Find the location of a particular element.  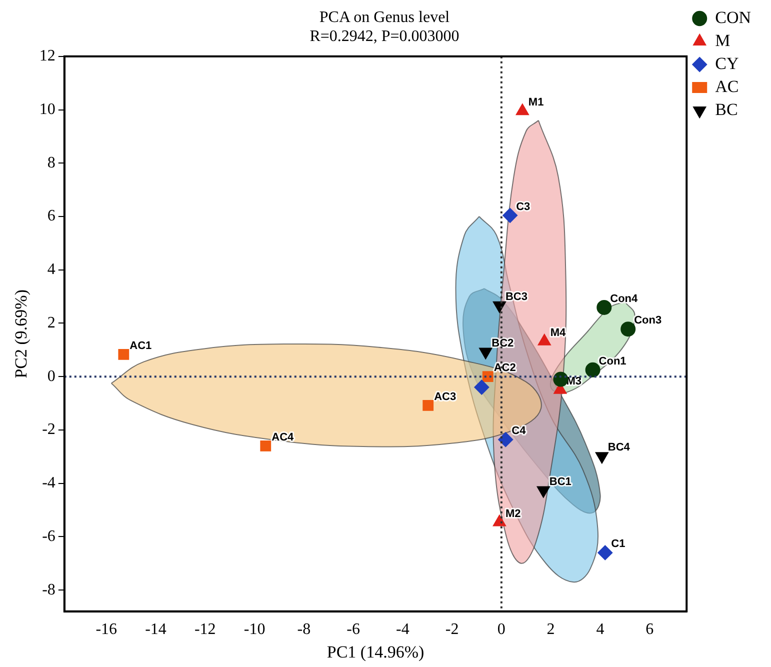

x-tick-label: -14 is located at coordinates (155, 629).